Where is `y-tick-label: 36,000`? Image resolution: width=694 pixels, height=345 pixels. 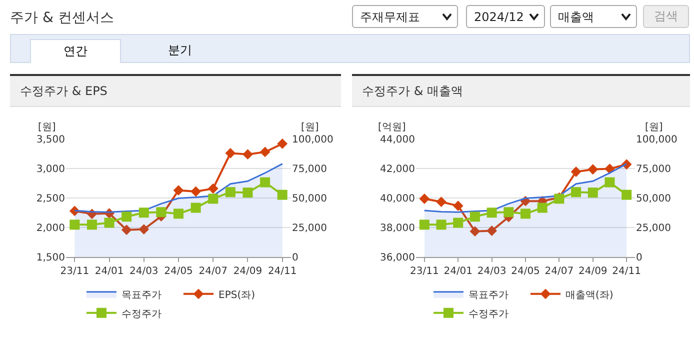
y-tick-label: 36,000 is located at coordinates (397, 258).